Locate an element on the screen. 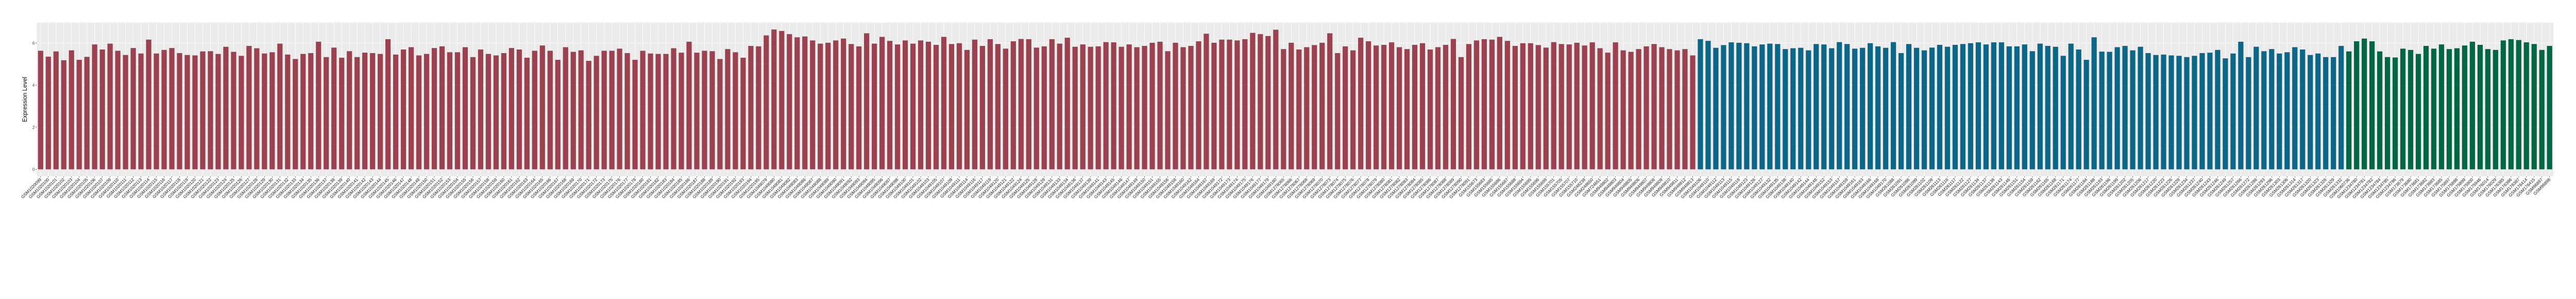 Image resolution: width=2576 pixels, height=299 pixels. bar-GSM1049121 is located at coordinates (1005, 109).